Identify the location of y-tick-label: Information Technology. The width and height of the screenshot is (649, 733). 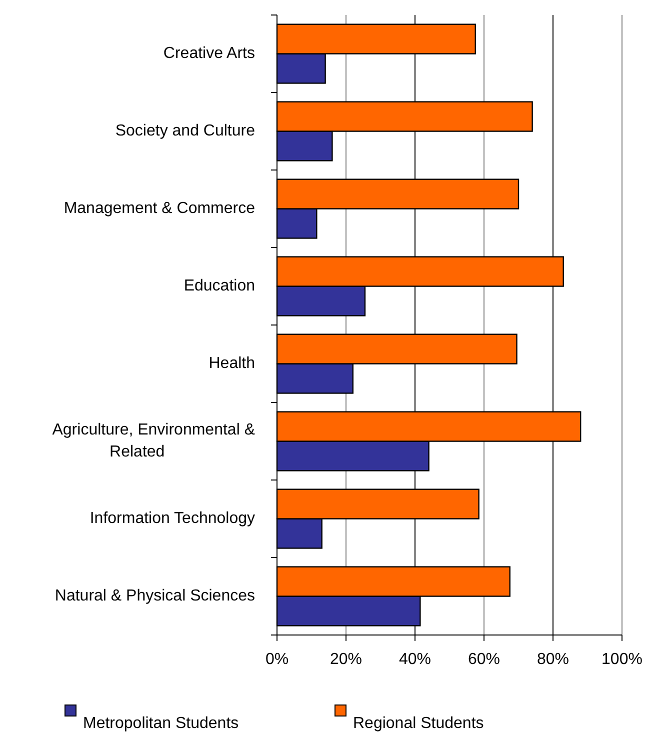
(172, 518).